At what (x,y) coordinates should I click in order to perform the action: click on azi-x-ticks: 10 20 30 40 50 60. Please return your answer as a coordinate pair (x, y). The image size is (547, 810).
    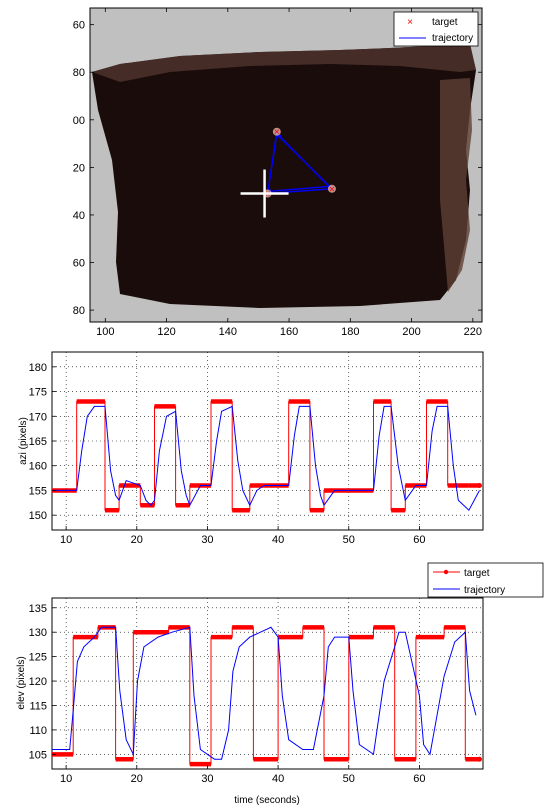
    Looking at the image, I should click on (243, 536).